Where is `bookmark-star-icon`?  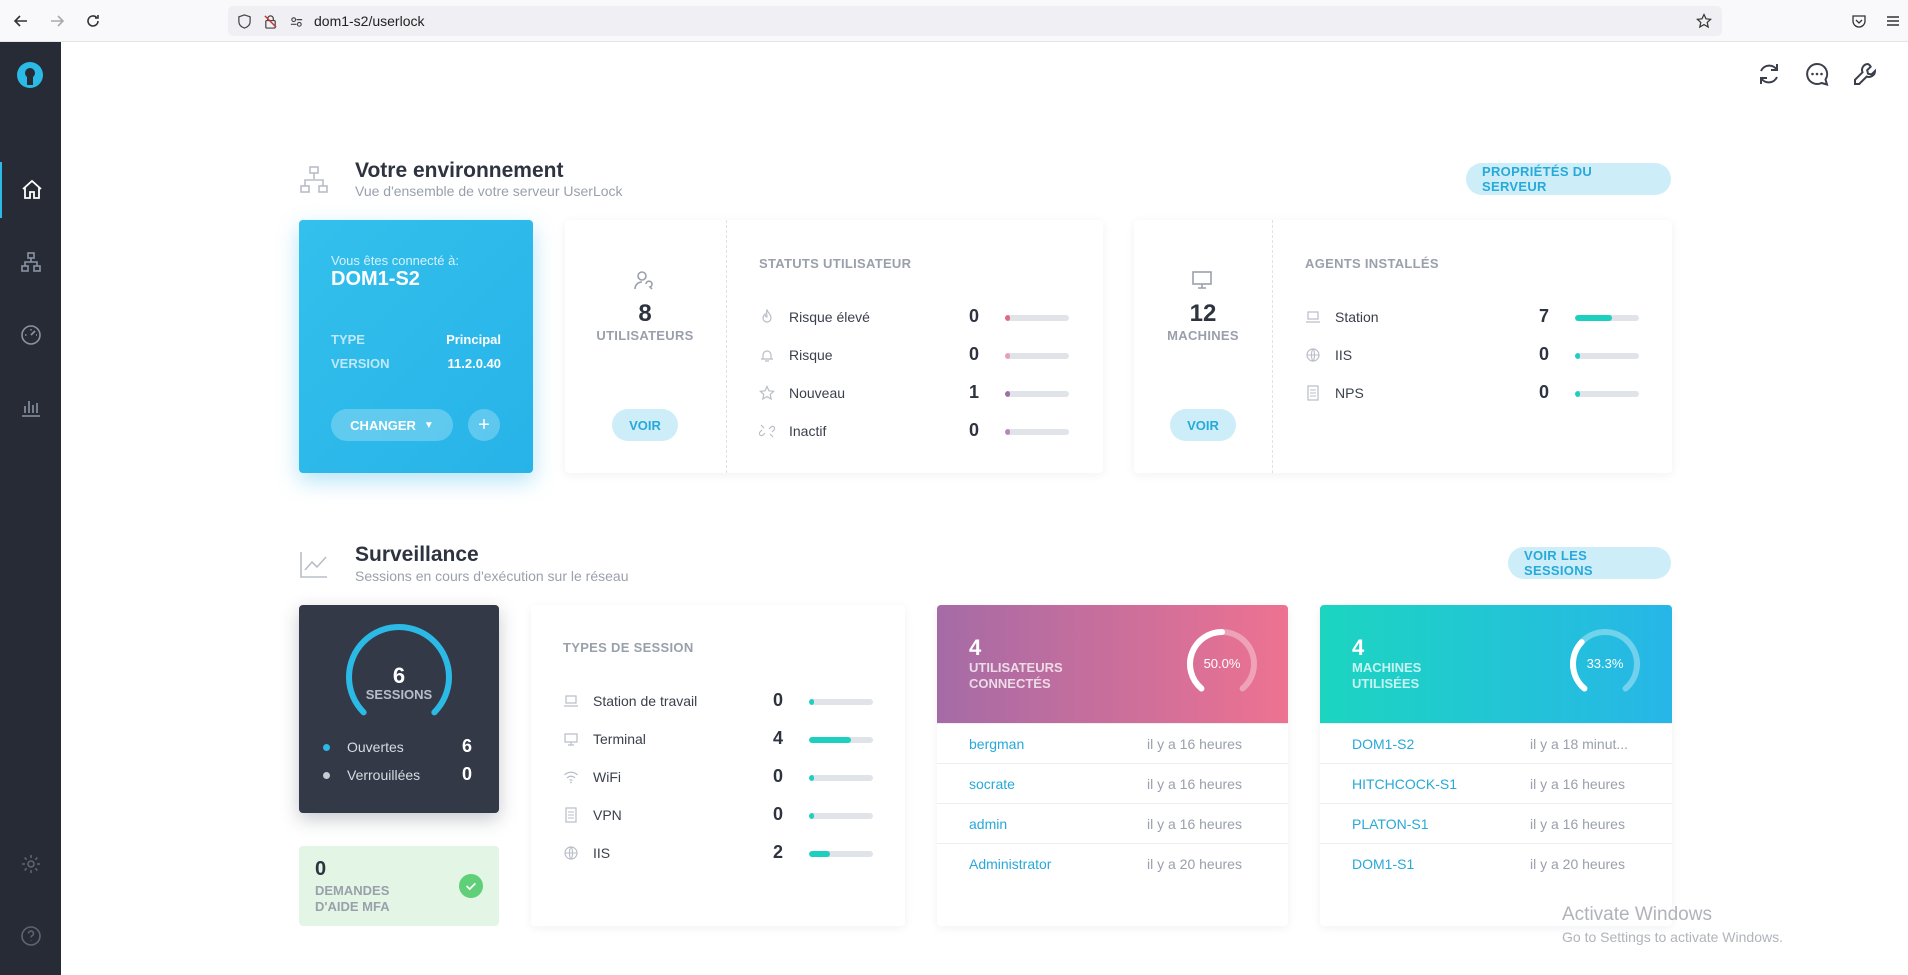 bookmark-star-icon is located at coordinates (1704, 22).